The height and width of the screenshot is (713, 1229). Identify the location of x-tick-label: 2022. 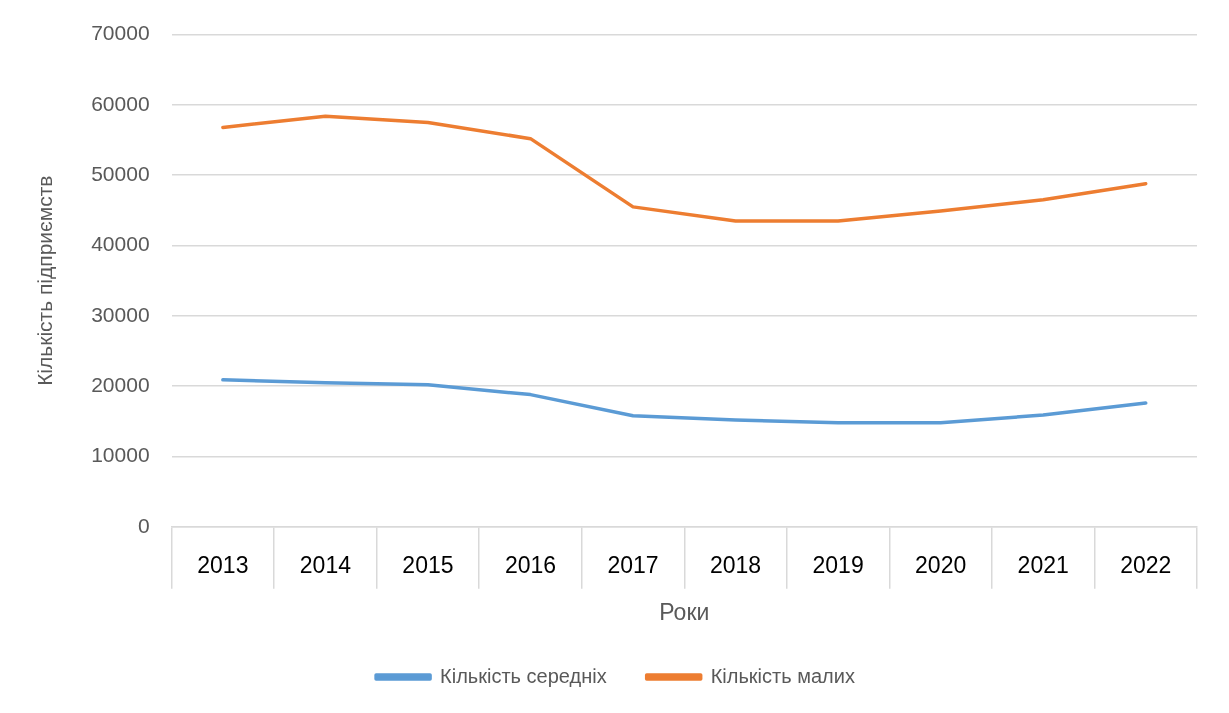
(1146, 564).